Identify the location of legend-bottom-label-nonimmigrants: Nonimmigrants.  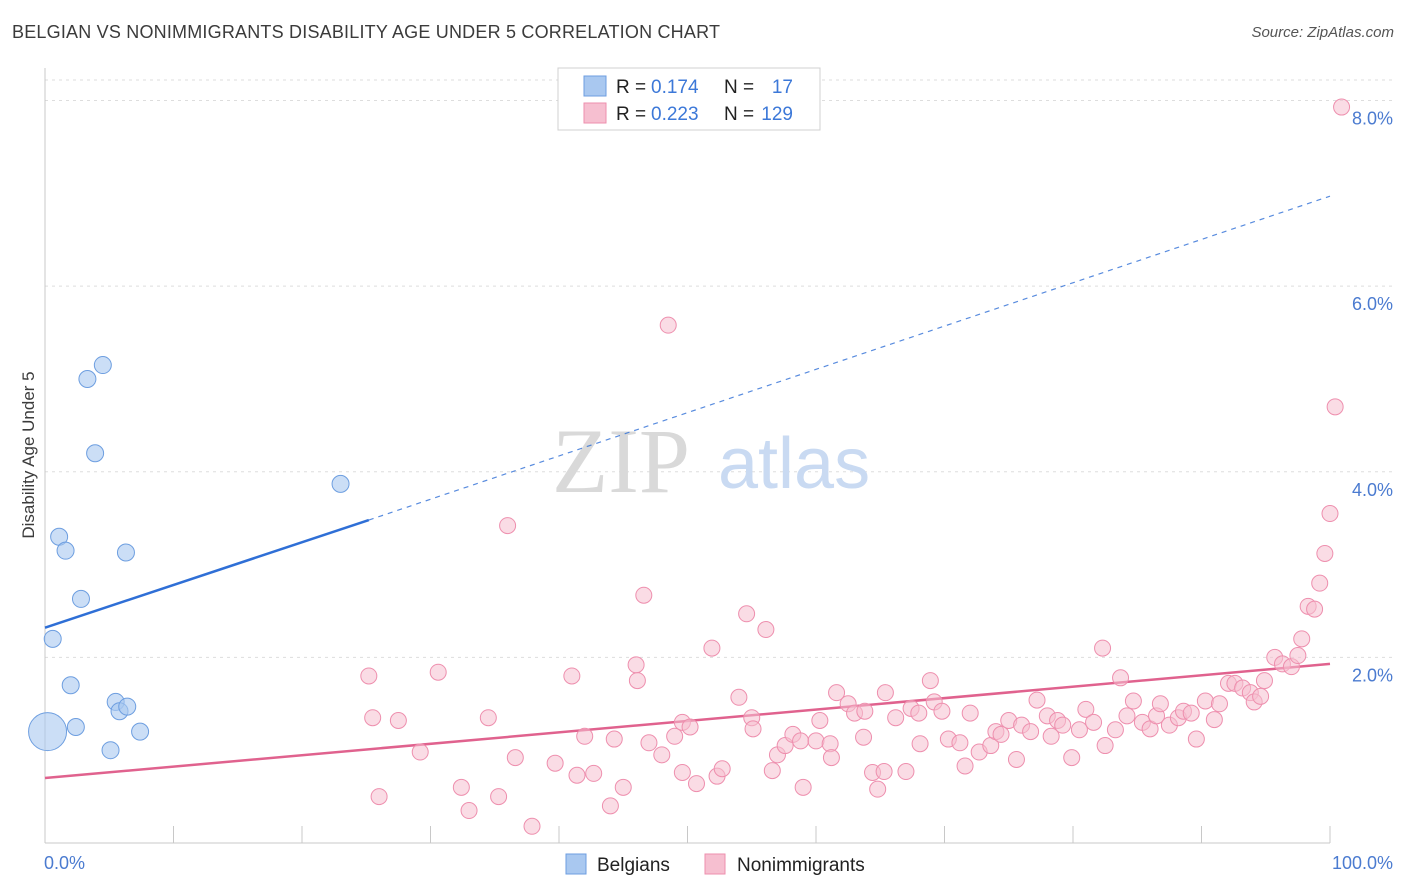
(801, 865).